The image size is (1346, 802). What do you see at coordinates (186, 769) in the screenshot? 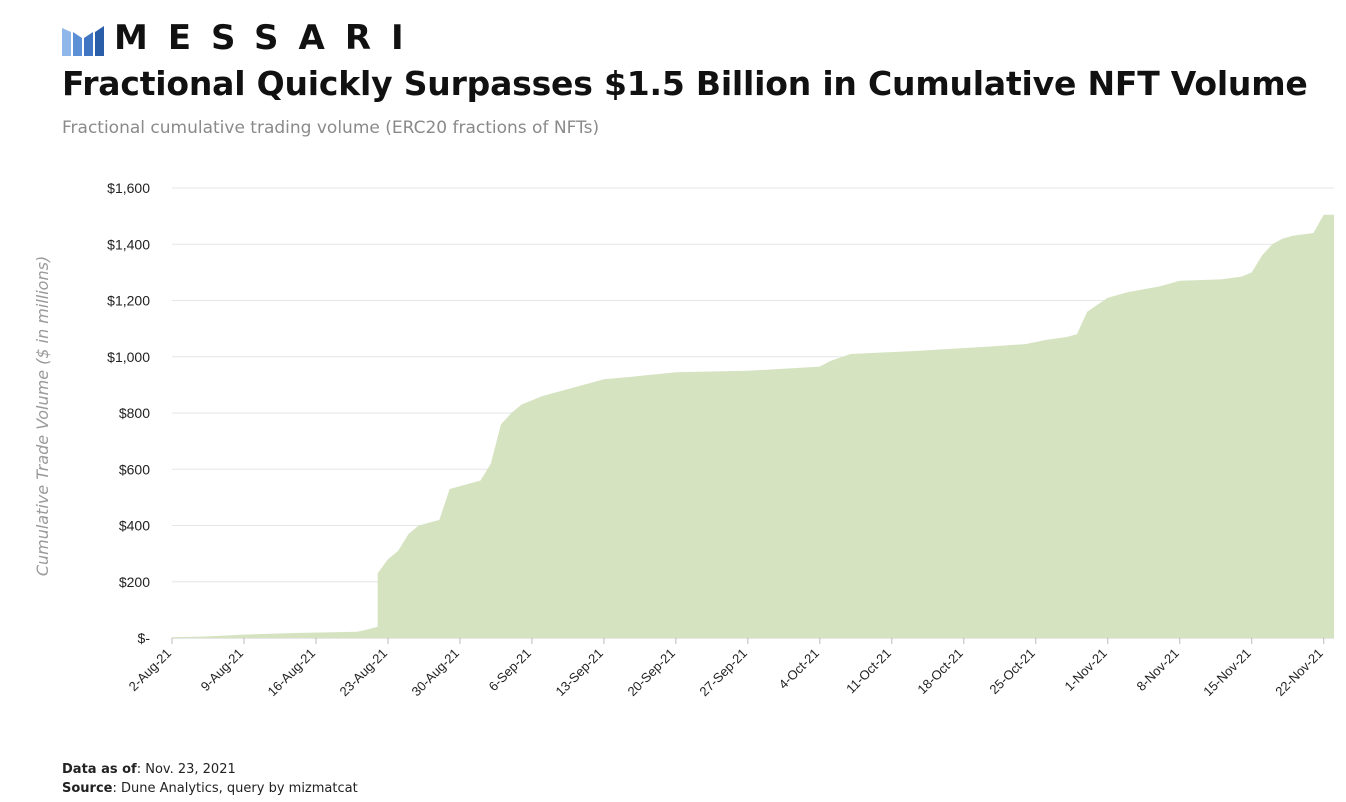
I see `data-as-of-value: : Nov. 23, 2021` at bounding box center [186, 769].